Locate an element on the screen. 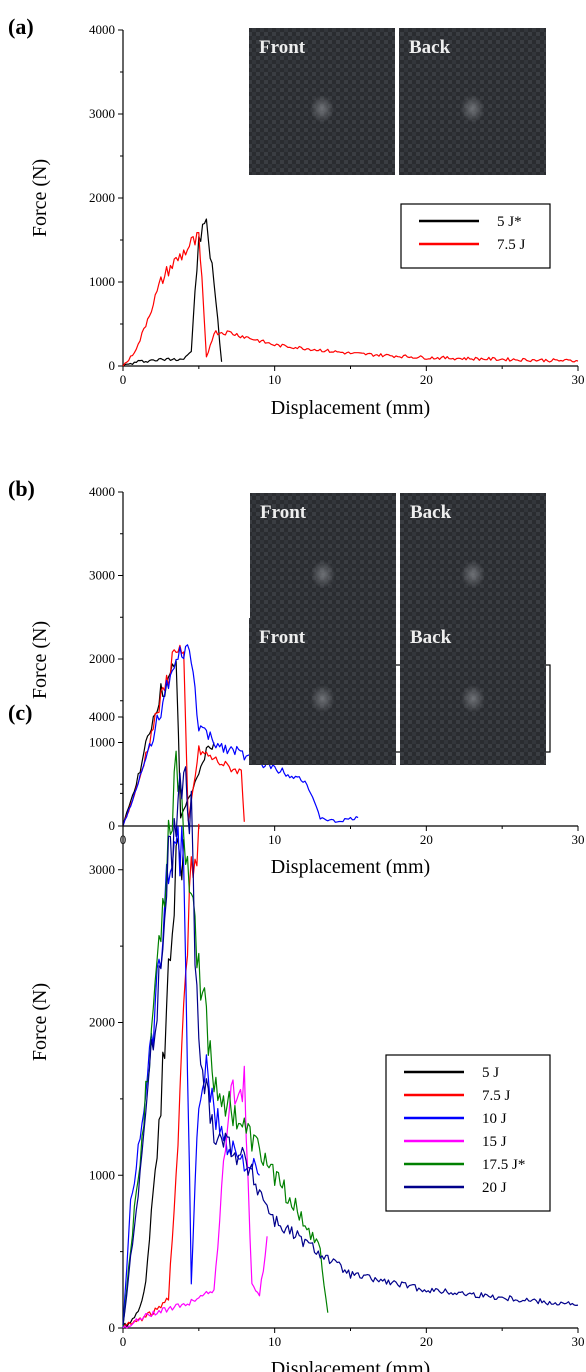  legend-label: 20 J is located at coordinates (494, 1188).